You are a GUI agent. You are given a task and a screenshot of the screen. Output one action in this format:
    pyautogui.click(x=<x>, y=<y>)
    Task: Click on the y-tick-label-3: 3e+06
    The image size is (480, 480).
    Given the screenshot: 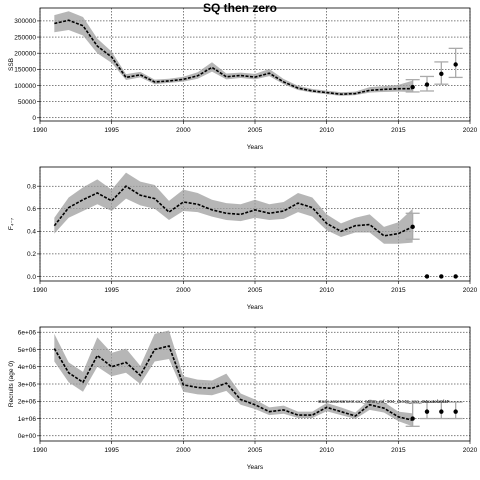 What is the action you would take?
    pyautogui.click(x=27, y=384)
    